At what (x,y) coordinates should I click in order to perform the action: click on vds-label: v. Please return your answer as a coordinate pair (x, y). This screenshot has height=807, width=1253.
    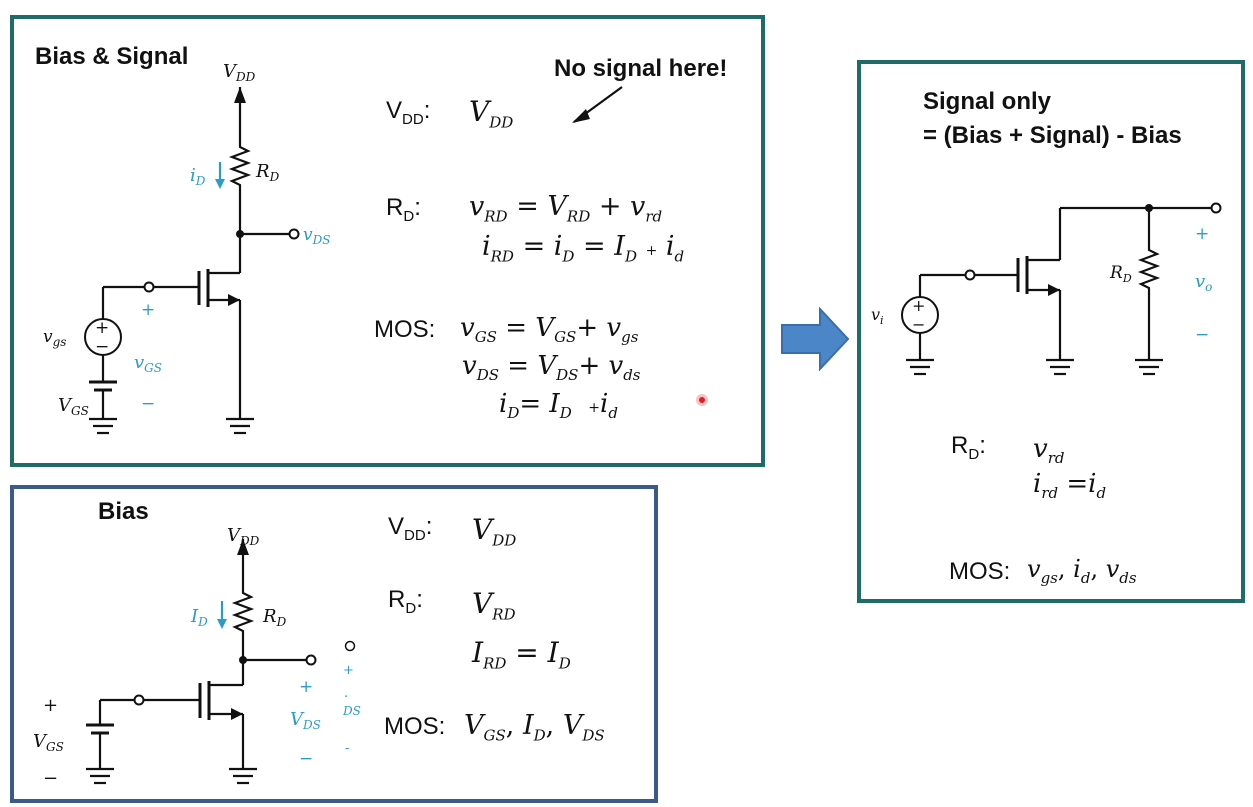
    Looking at the image, I should click on (308, 235).